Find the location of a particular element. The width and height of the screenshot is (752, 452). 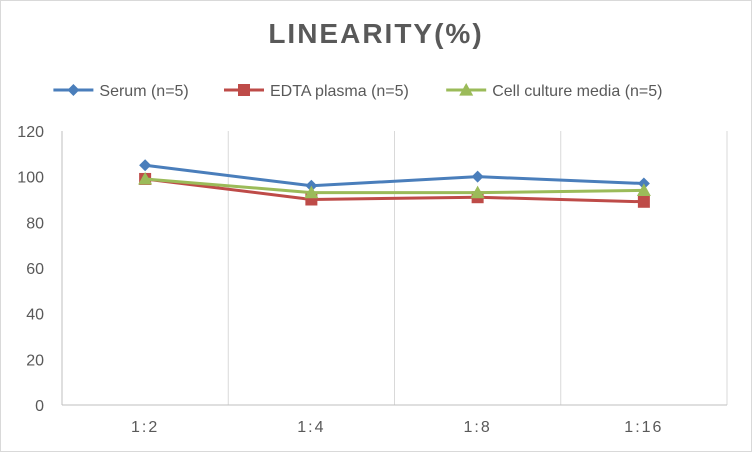

y-tick-label: 120 is located at coordinates (30, 132).